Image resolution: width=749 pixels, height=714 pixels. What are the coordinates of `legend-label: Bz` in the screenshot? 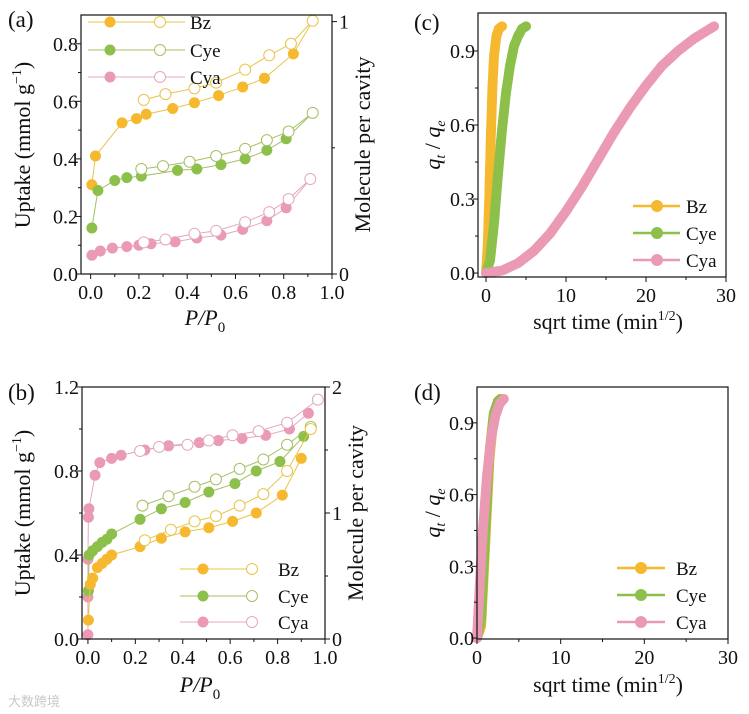 It's located at (200, 23).